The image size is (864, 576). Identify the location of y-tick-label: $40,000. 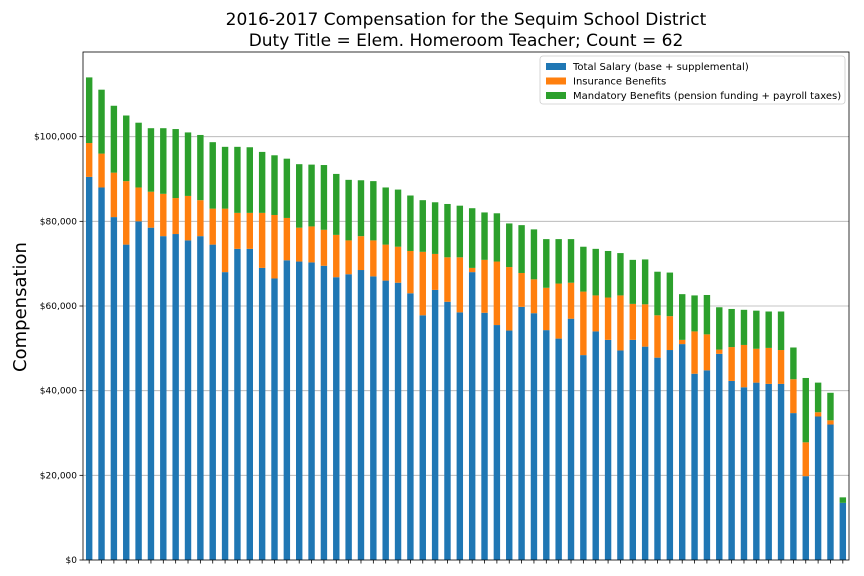
(58, 392).